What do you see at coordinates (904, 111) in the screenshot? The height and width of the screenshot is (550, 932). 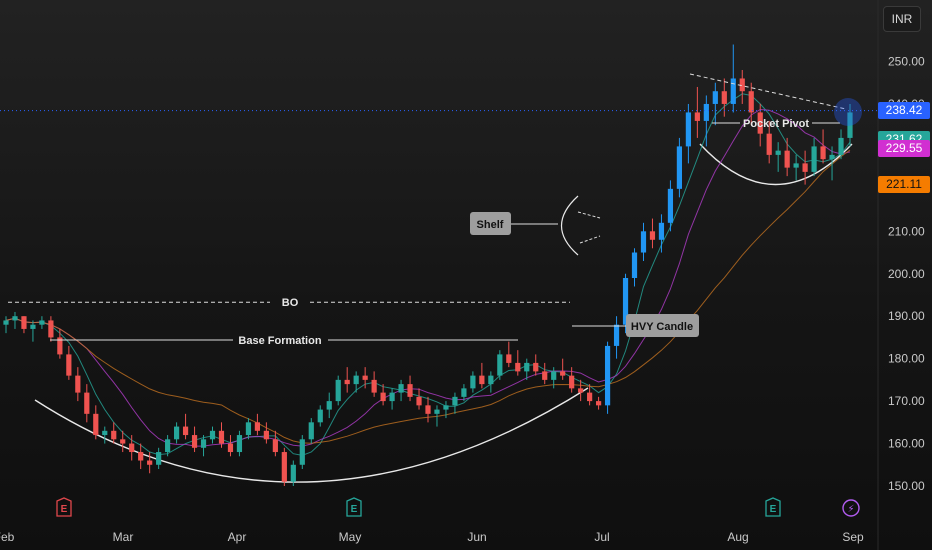 I see `price-badge: 238.42` at bounding box center [904, 111].